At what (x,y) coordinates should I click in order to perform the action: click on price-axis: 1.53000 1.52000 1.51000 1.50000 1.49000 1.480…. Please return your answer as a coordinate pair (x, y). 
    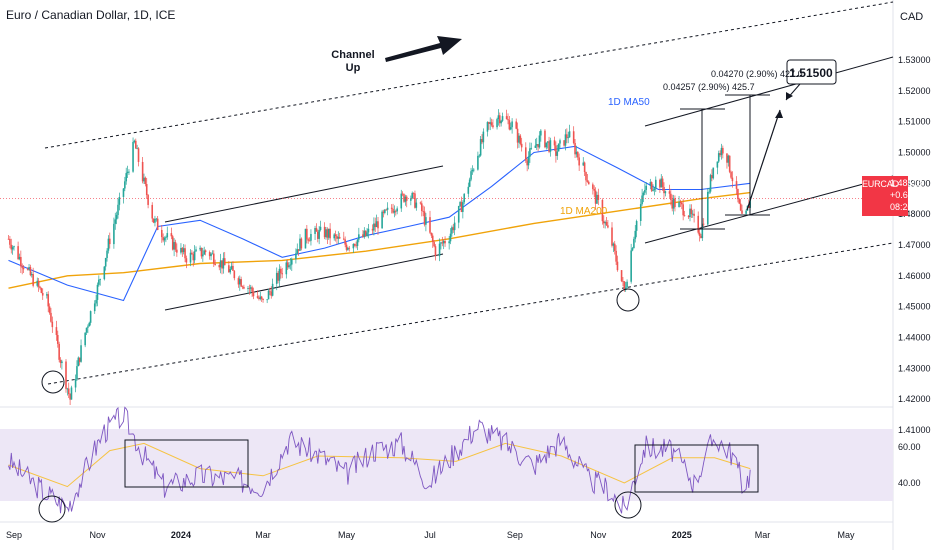
    Looking at the image, I should click on (914, 245).